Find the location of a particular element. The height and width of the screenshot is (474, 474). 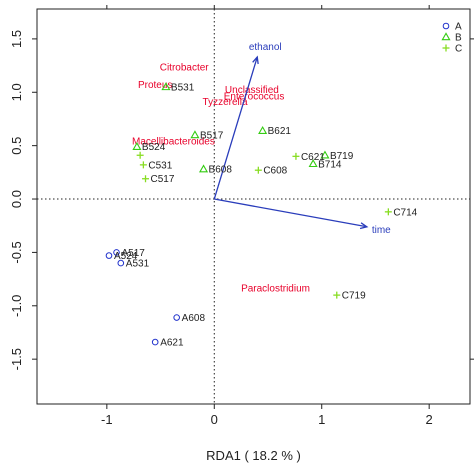

point-marker-B608 is located at coordinates (203, 168).